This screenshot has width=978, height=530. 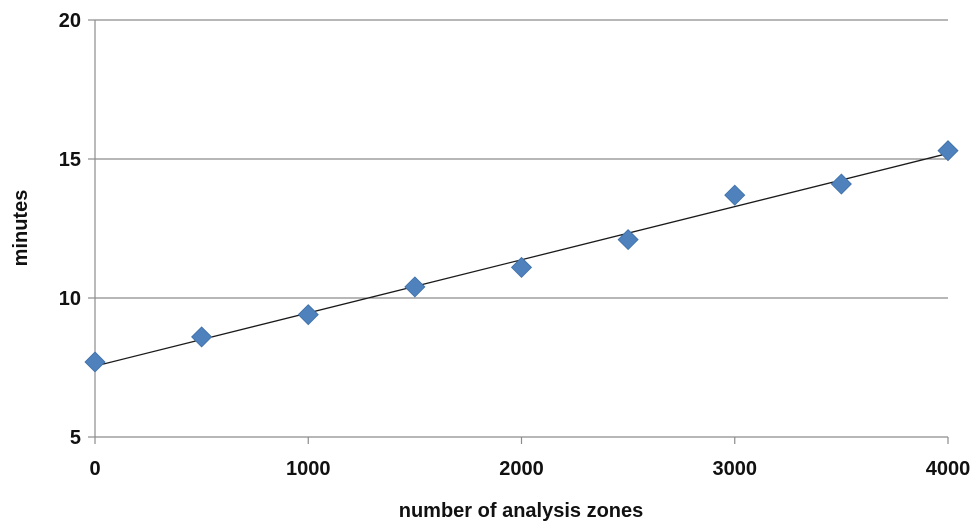 What do you see at coordinates (94, 469) in the screenshot?
I see `x-tick-label: 0` at bounding box center [94, 469].